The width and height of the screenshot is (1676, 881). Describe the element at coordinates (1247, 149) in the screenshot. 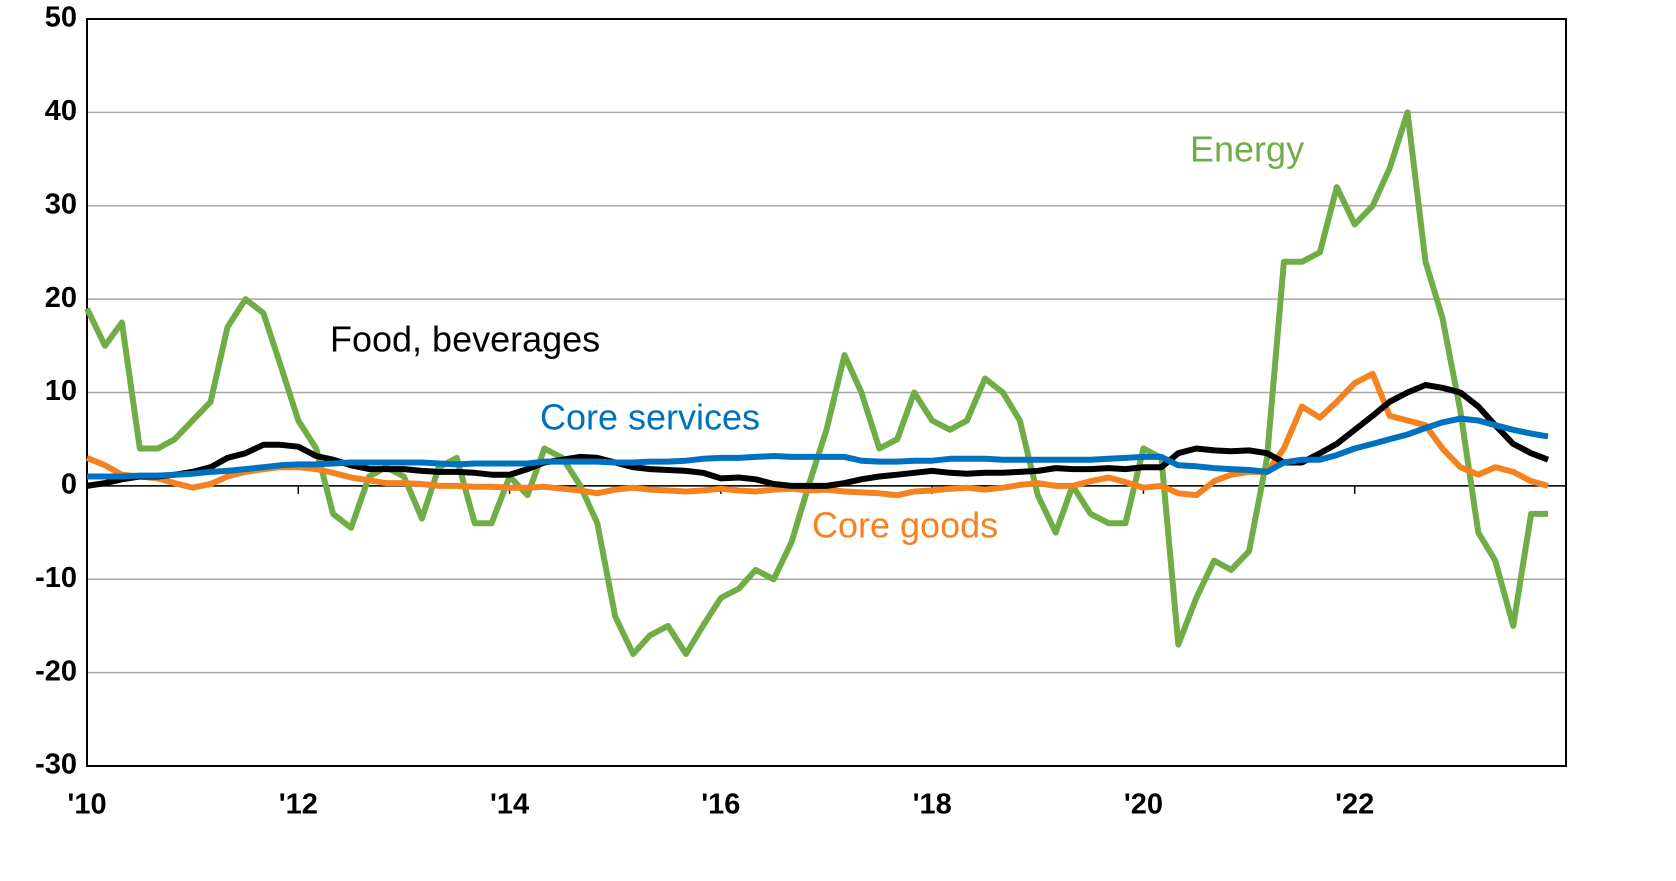

I see `series-label: Energy` at that location.